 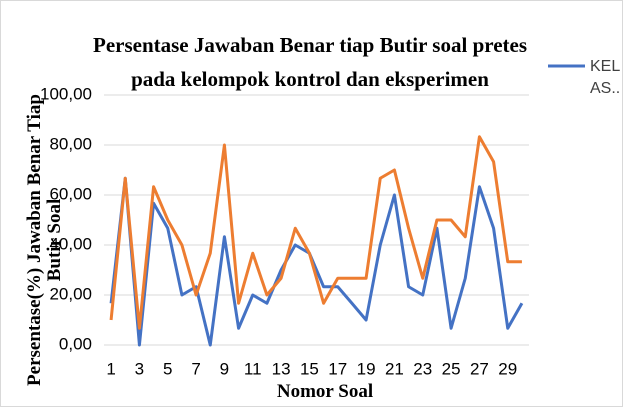 I want to click on x-tick-label: 21, so click(x=394, y=368).